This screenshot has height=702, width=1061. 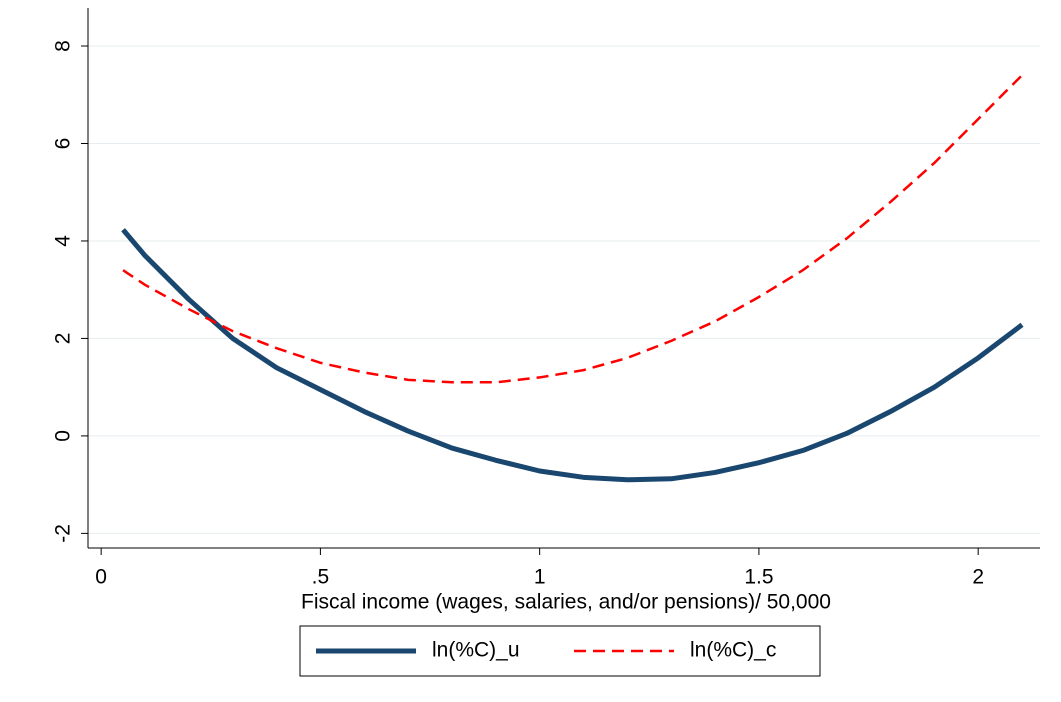 I want to click on y-tick-label: 8, so click(x=63, y=46).